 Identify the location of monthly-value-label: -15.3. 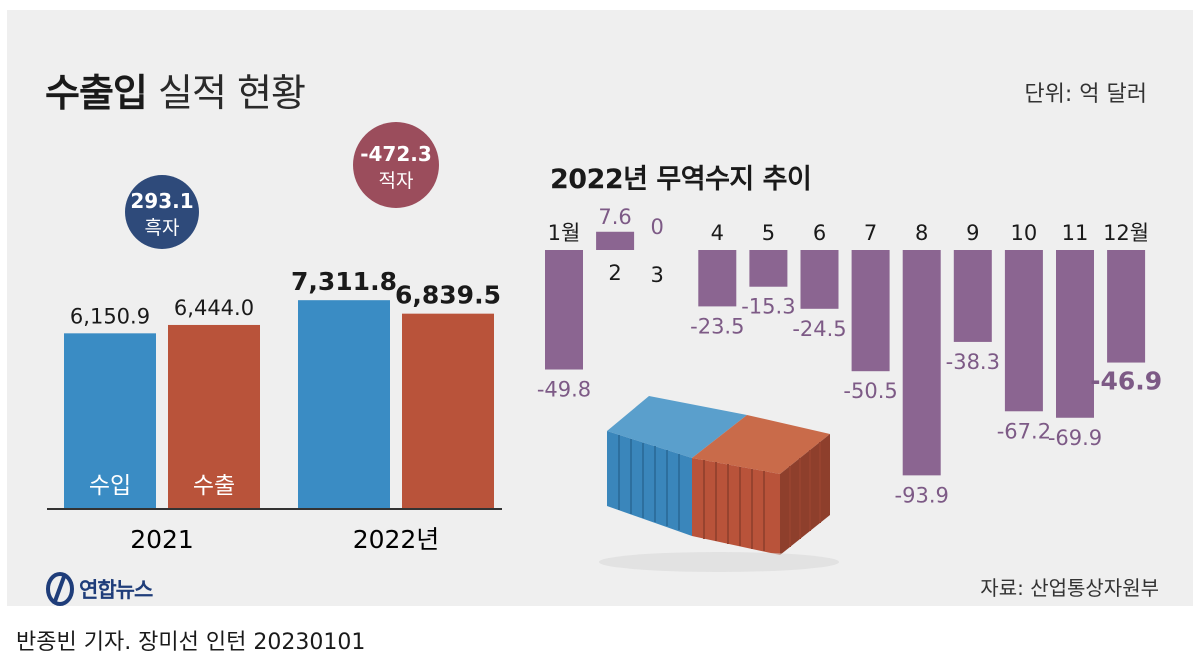
(768, 307).